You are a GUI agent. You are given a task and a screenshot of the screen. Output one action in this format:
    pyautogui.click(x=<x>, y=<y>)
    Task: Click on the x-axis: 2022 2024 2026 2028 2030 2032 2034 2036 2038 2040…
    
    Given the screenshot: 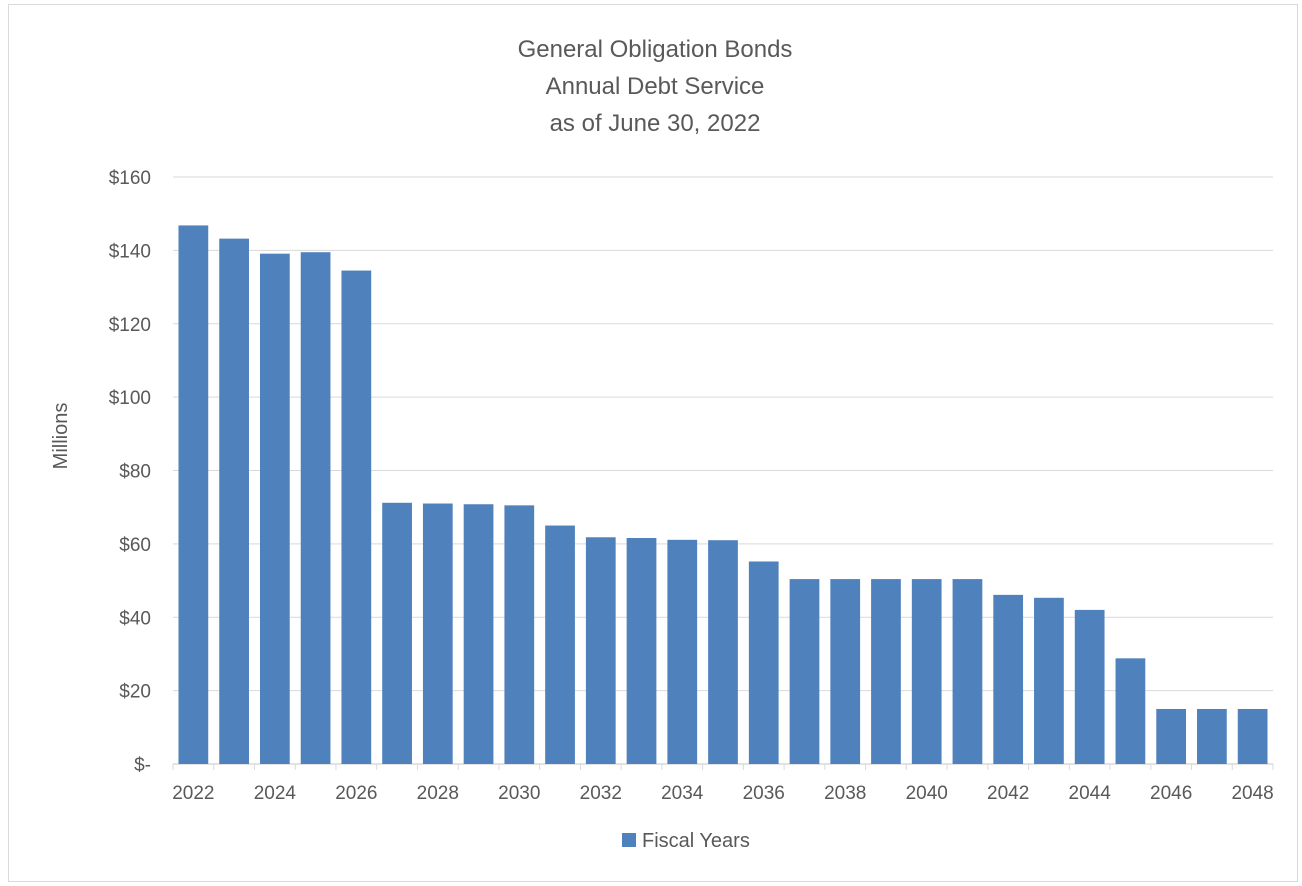 What is the action you would take?
    pyautogui.click(x=723, y=784)
    